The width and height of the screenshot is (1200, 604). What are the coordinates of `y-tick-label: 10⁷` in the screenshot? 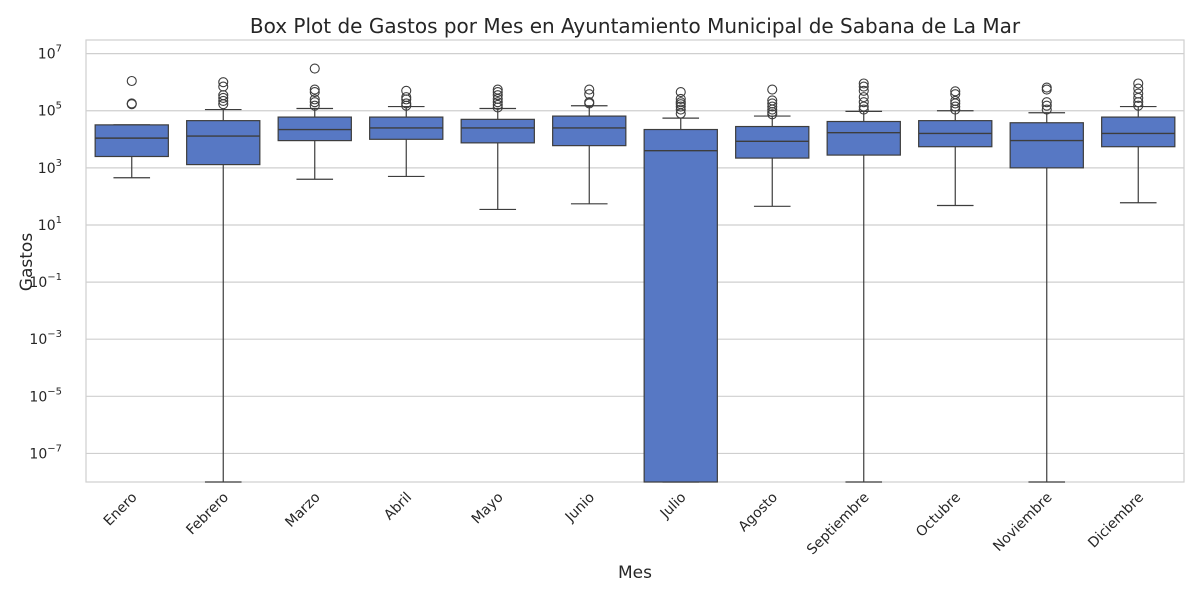 It's located at (50, 53).